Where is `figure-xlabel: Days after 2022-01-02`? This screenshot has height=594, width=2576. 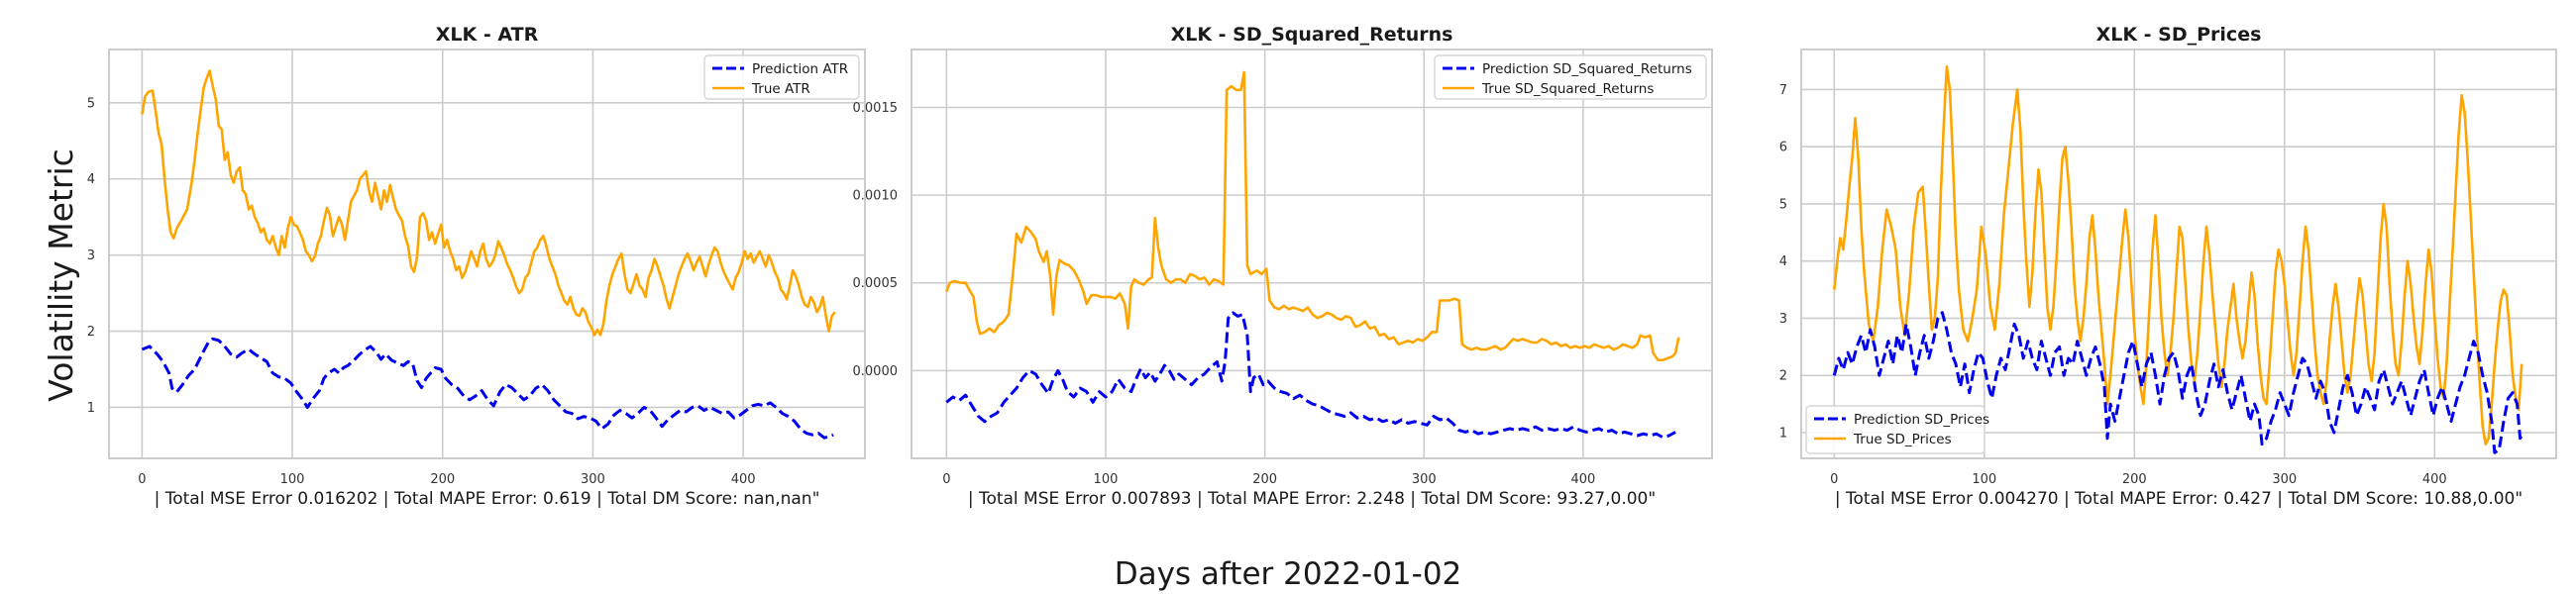 figure-xlabel: Days after 2022-01-02 is located at coordinates (1288, 574).